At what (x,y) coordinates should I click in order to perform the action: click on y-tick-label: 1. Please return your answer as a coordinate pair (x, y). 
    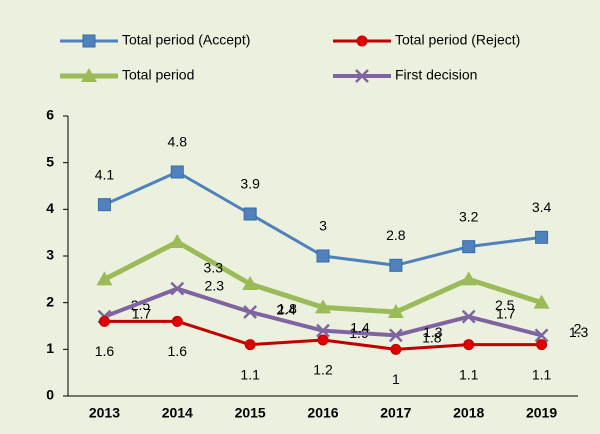
    Looking at the image, I should click on (50, 348).